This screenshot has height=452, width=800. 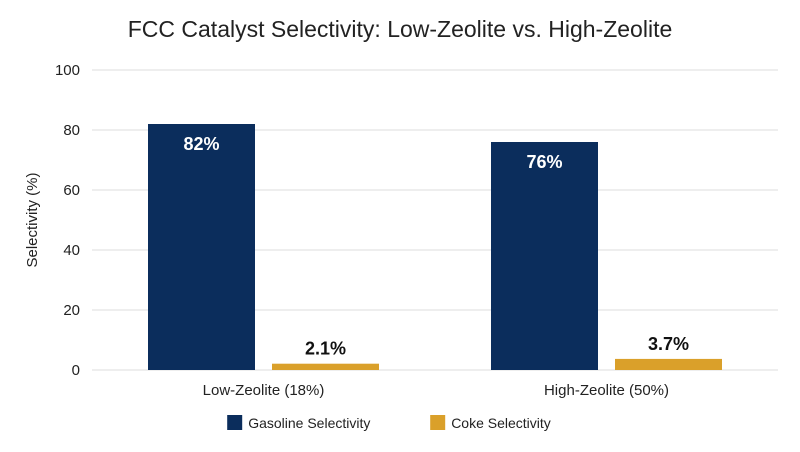 I want to click on data-label: 76%, so click(x=544, y=162).